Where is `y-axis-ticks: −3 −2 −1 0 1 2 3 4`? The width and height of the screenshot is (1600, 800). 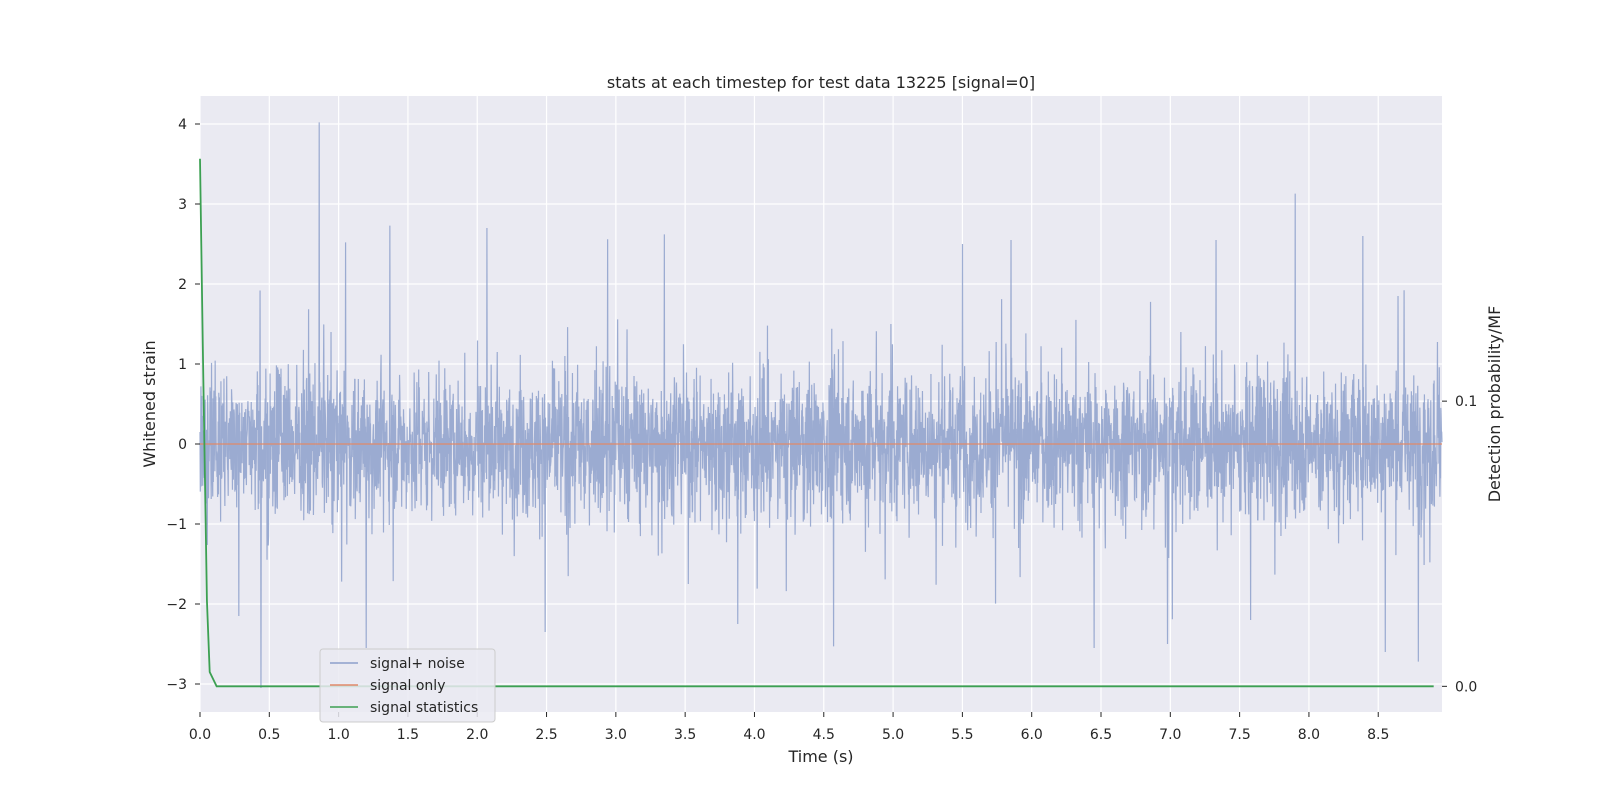 y-axis-ticks: −3 −2 −1 0 1 2 3 4 is located at coordinates (183, 405).